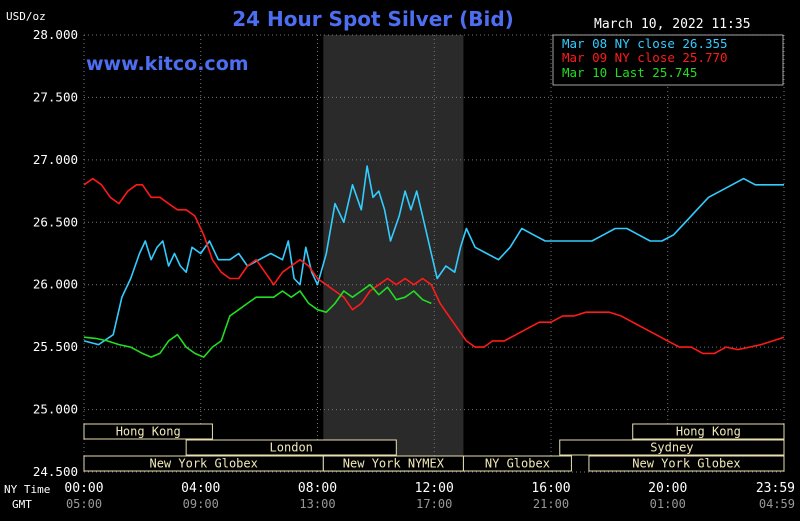  Describe the element at coordinates (200, 488) in the screenshot. I see `x-tick-label-ny: 04:00` at that location.